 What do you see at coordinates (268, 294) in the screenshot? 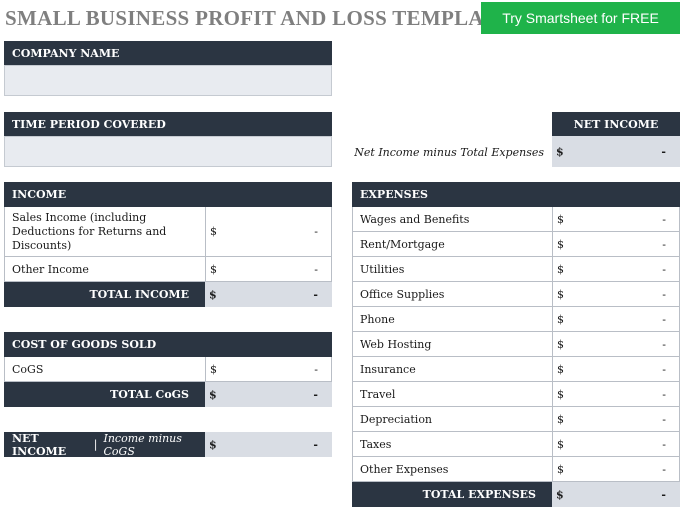
I see `total-income-value: $ -` at bounding box center [268, 294].